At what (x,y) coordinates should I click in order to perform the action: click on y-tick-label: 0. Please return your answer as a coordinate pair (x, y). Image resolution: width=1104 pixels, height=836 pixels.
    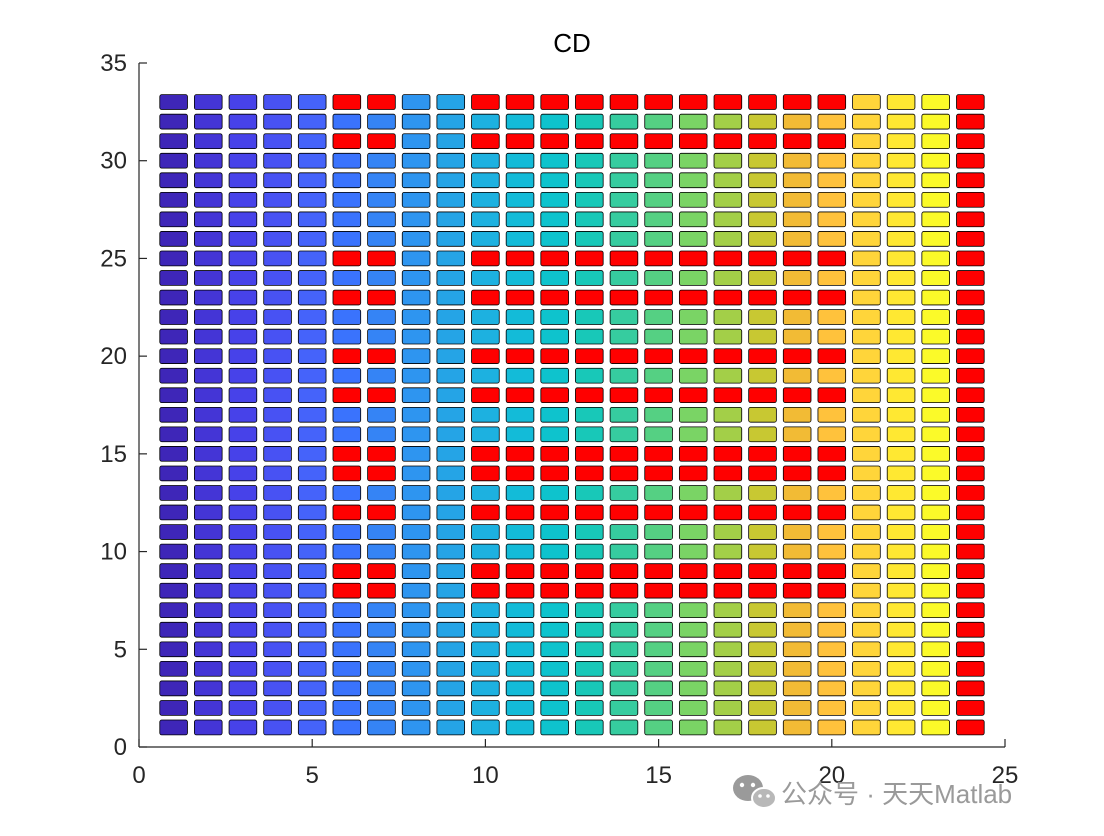
    Looking at the image, I should click on (120, 747).